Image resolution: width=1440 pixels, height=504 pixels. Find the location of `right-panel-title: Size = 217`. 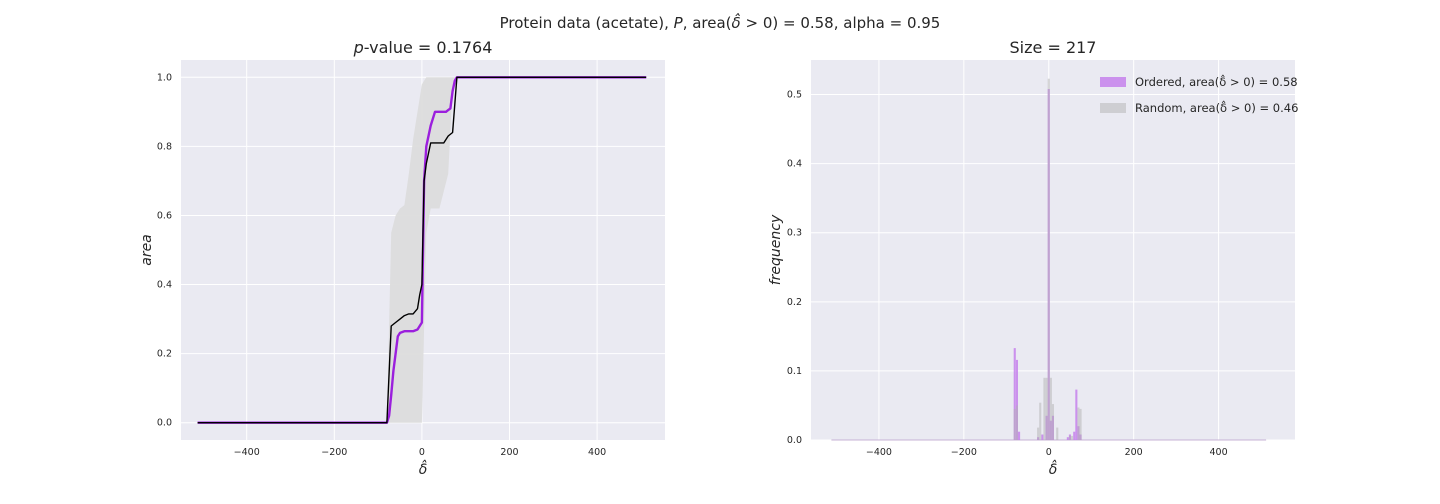

right-panel-title: Size = 217 is located at coordinates (1053, 47).